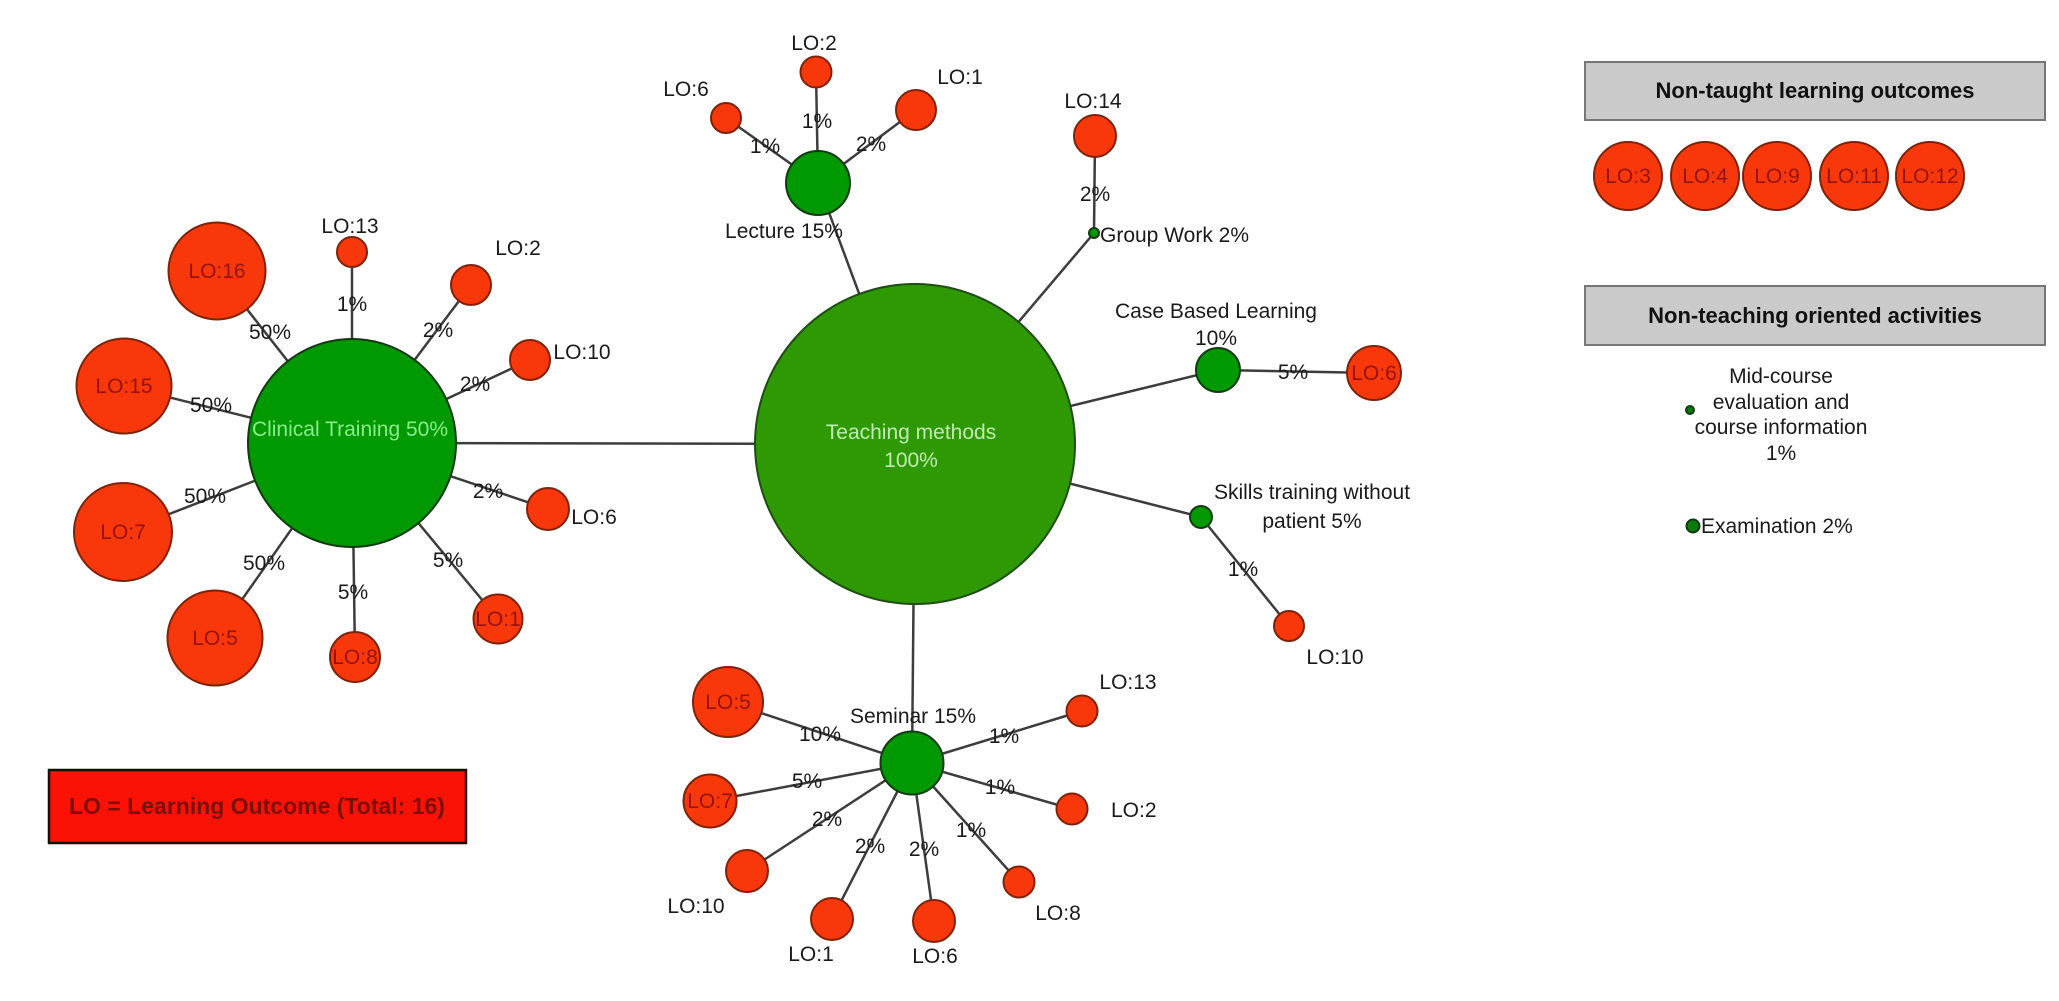 The height and width of the screenshot is (1001, 2059). Describe the element at coordinates (1311, 521) in the screenshot. I see `svg-text: patient 5%` at that location.